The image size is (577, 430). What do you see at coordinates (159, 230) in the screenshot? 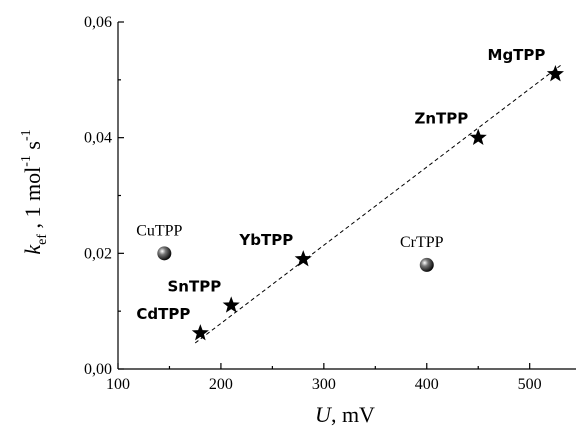
I see `point-label: CuTPP` at bounding box center [159, 230].